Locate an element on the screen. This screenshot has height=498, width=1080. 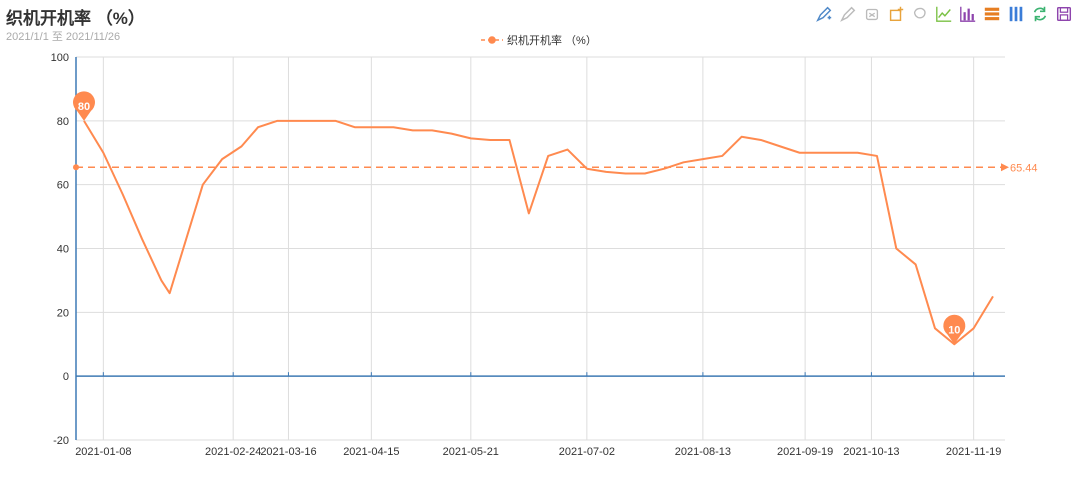
bar-chart-icon is located at coordinates (968, 14).